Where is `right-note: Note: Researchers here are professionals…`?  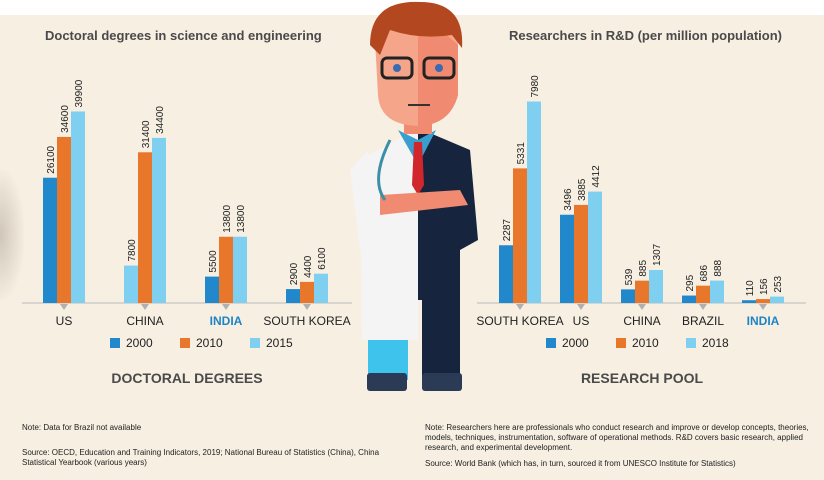
right-note: Note: Researchers here are professionals… is located at coordinates (617, 437).